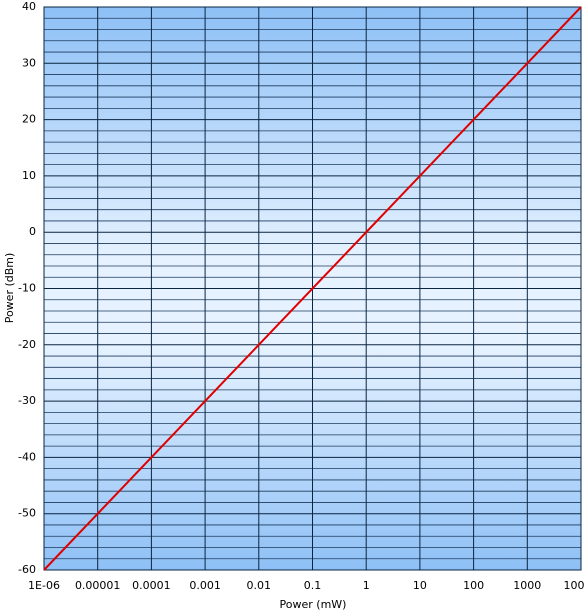 Image resolution: width=585 pixels, height=613 pixels. Describe the element at coordinates (151, 585) in the screenshot. I see `x-tick-label: 0.0001` at that location.